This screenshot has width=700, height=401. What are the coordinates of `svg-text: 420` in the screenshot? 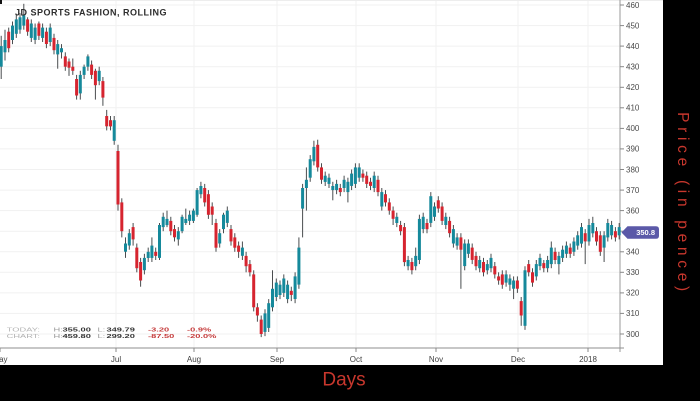 It's located at (633, 87).